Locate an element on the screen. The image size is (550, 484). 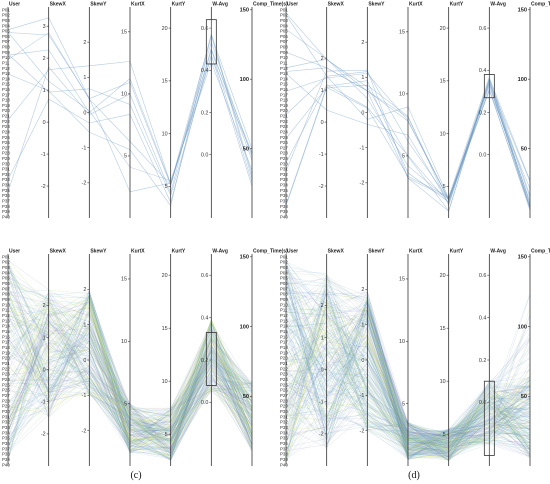
tick-label: 0.0 is located at coordinates (483, 156).